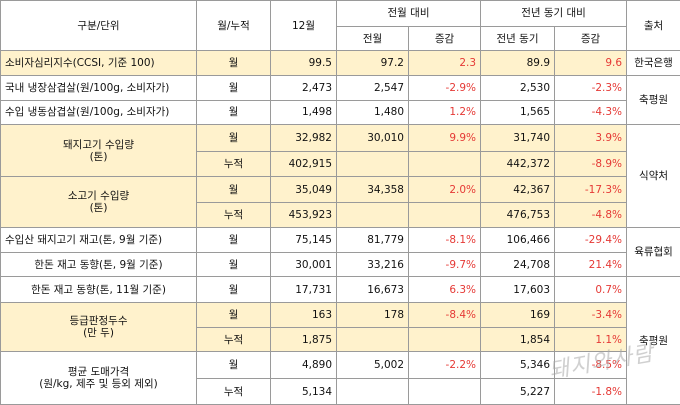 Image resolution: width=680 pixels, height=405 pixels. Describe the element at coordinates (591, 215) in the screenshot. I see `value-yoy-change: -4.8%` at that location.